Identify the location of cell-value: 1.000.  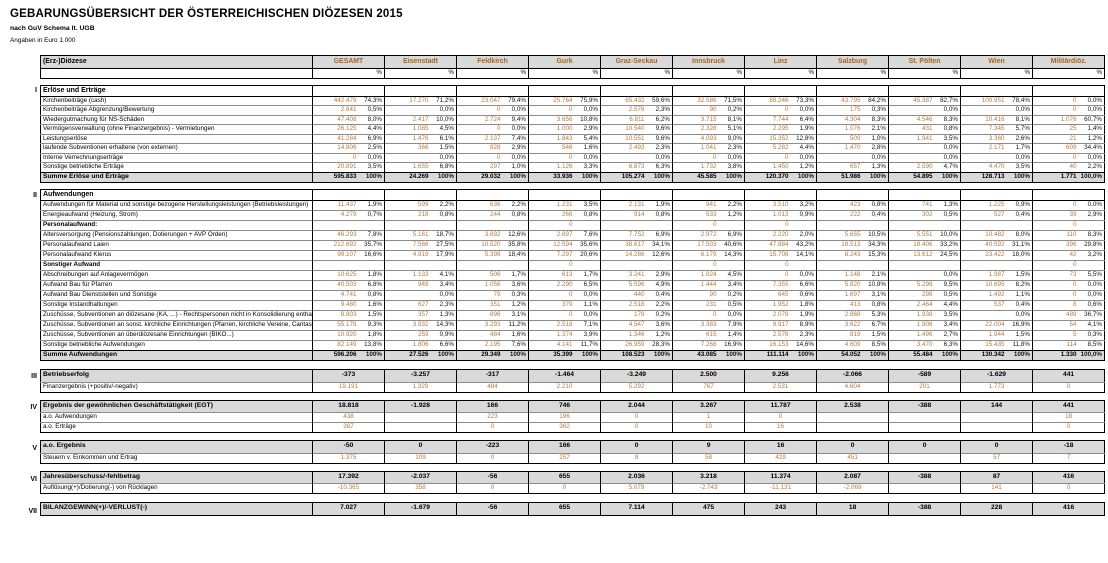
(551, 129).